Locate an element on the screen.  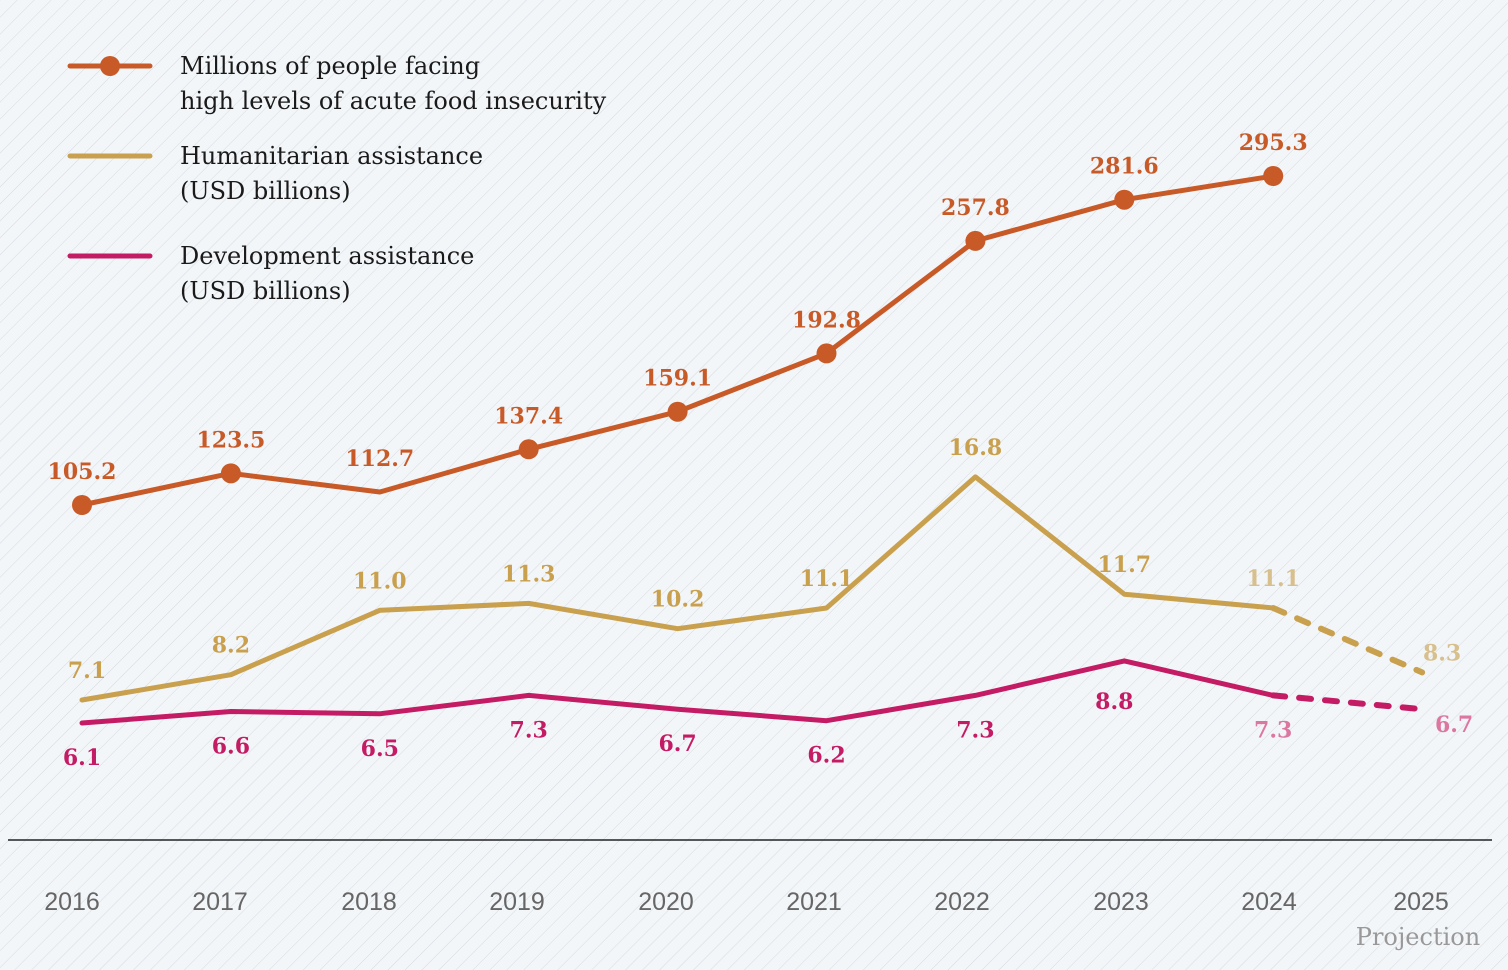
data-label: 6.5 is located at coordinates (380, 749).